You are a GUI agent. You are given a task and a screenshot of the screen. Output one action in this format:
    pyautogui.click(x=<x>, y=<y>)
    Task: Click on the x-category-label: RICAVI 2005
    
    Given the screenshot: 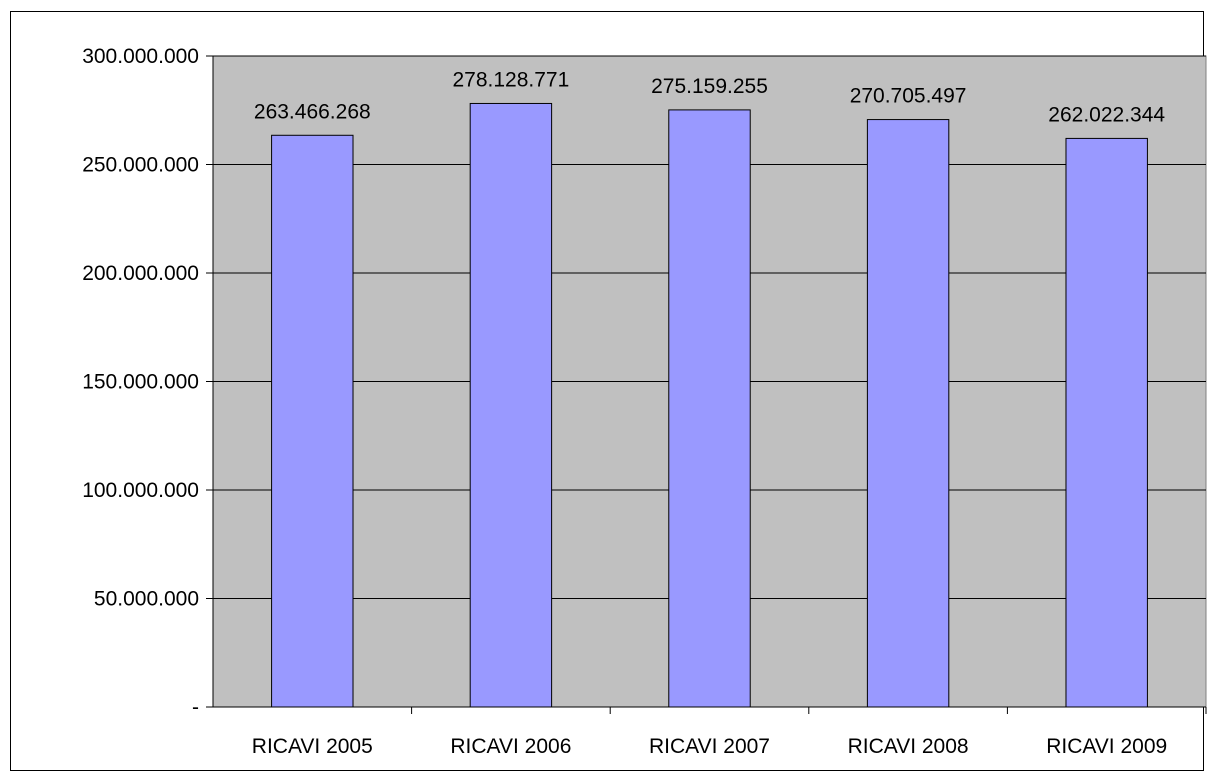 What is the action you would take?
    pyautogui.click(x=312, y=746)
    